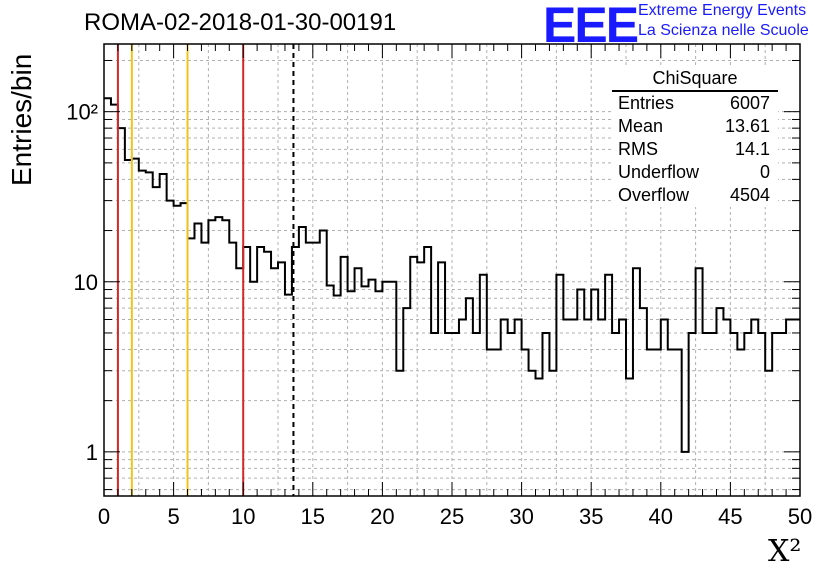 Image resolution: width=836 pixels, height=572 pixels. What do you see at coordinates (764, 172) in the screenshot?
I see `stats-value: 0` at bounding box center [764, 172].